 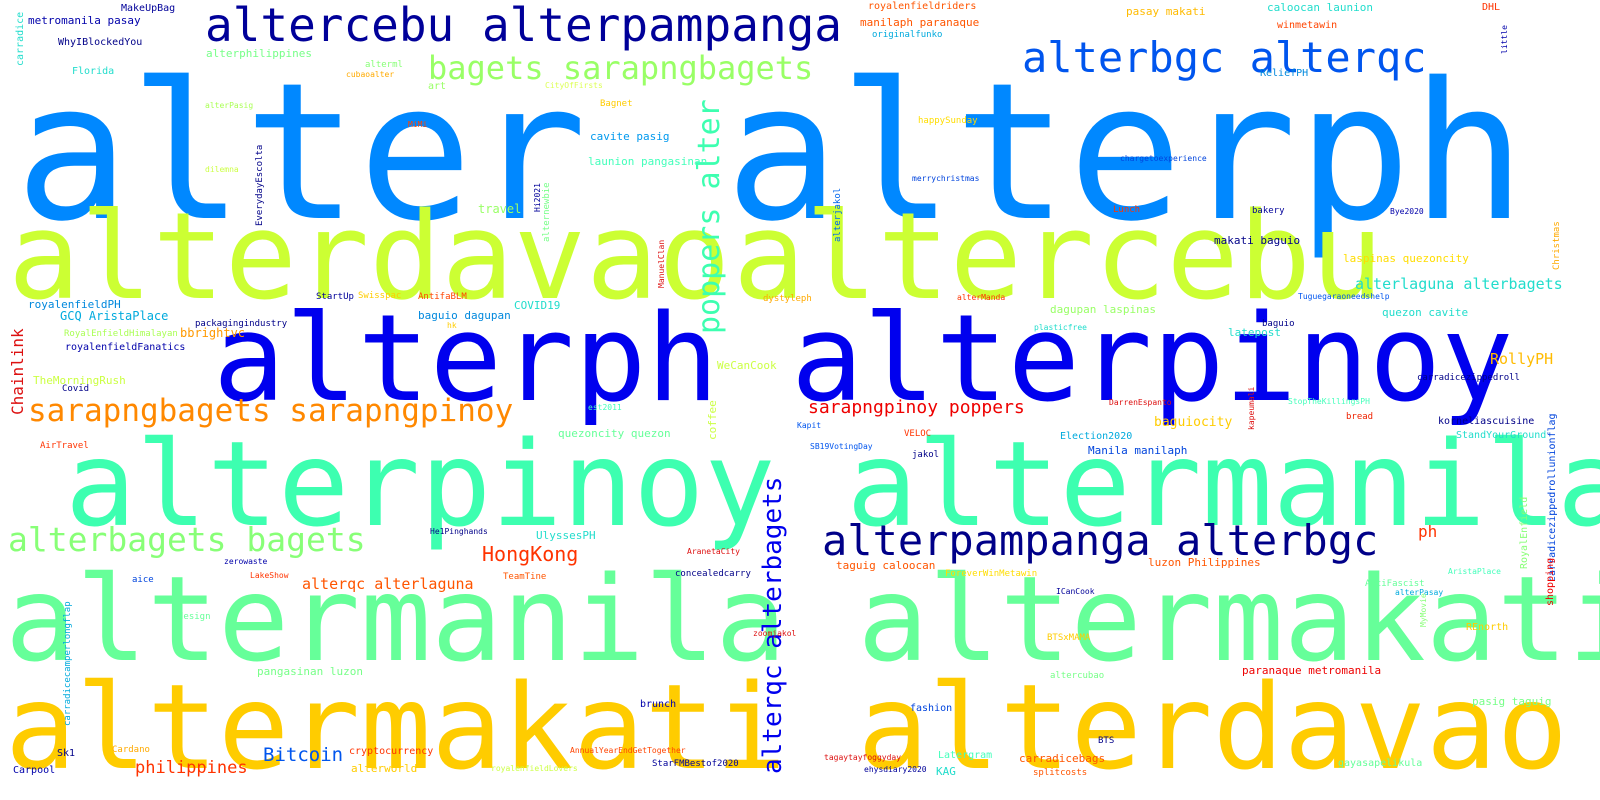 What do you see at coordinates (388, 584) in the screenshot?
I see `word-alterqc-alterlaguna: alterqc alterlaguna` at bounding box center [388, 584].